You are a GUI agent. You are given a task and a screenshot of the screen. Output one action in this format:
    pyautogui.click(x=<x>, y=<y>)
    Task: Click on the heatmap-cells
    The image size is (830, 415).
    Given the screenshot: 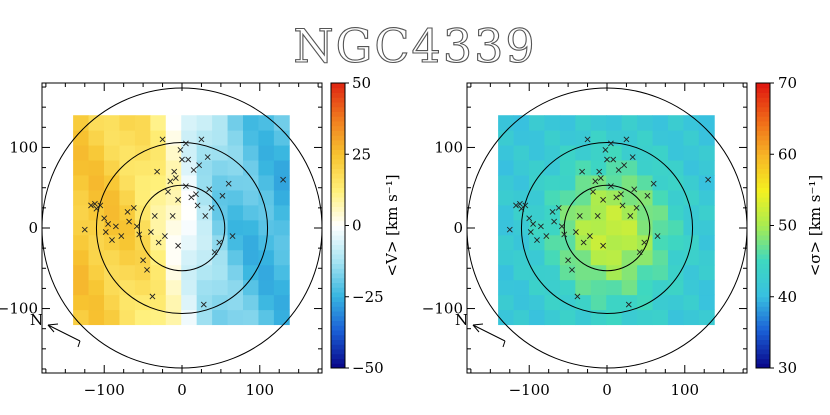 What is the action you would take?
    pyautogui.click(x=606, y=220)
    